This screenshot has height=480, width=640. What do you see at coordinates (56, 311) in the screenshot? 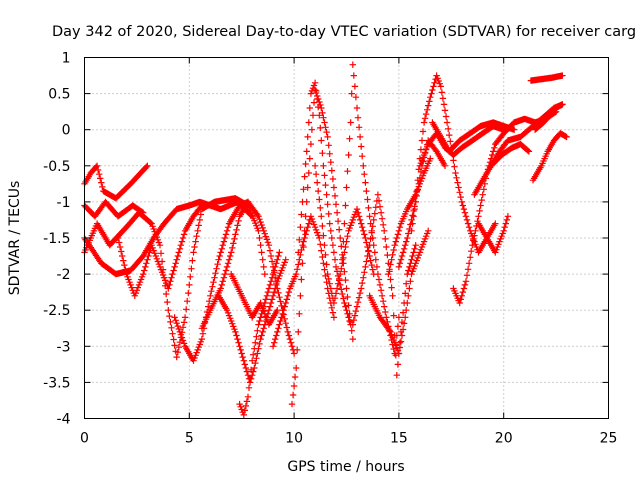
I see `y-tick-label: -2.5` at bounding box center [56, 311].